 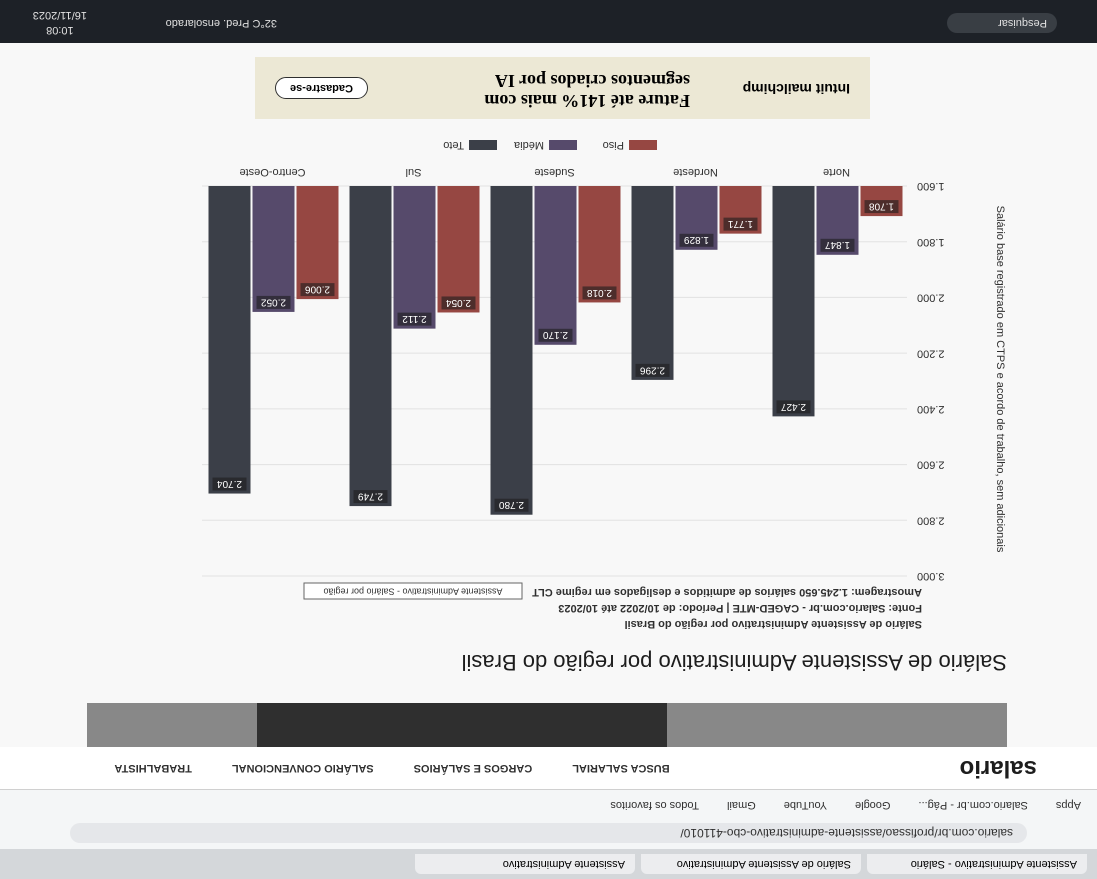 I want to click on value-label: 2.006, so click(x=317, y=288).